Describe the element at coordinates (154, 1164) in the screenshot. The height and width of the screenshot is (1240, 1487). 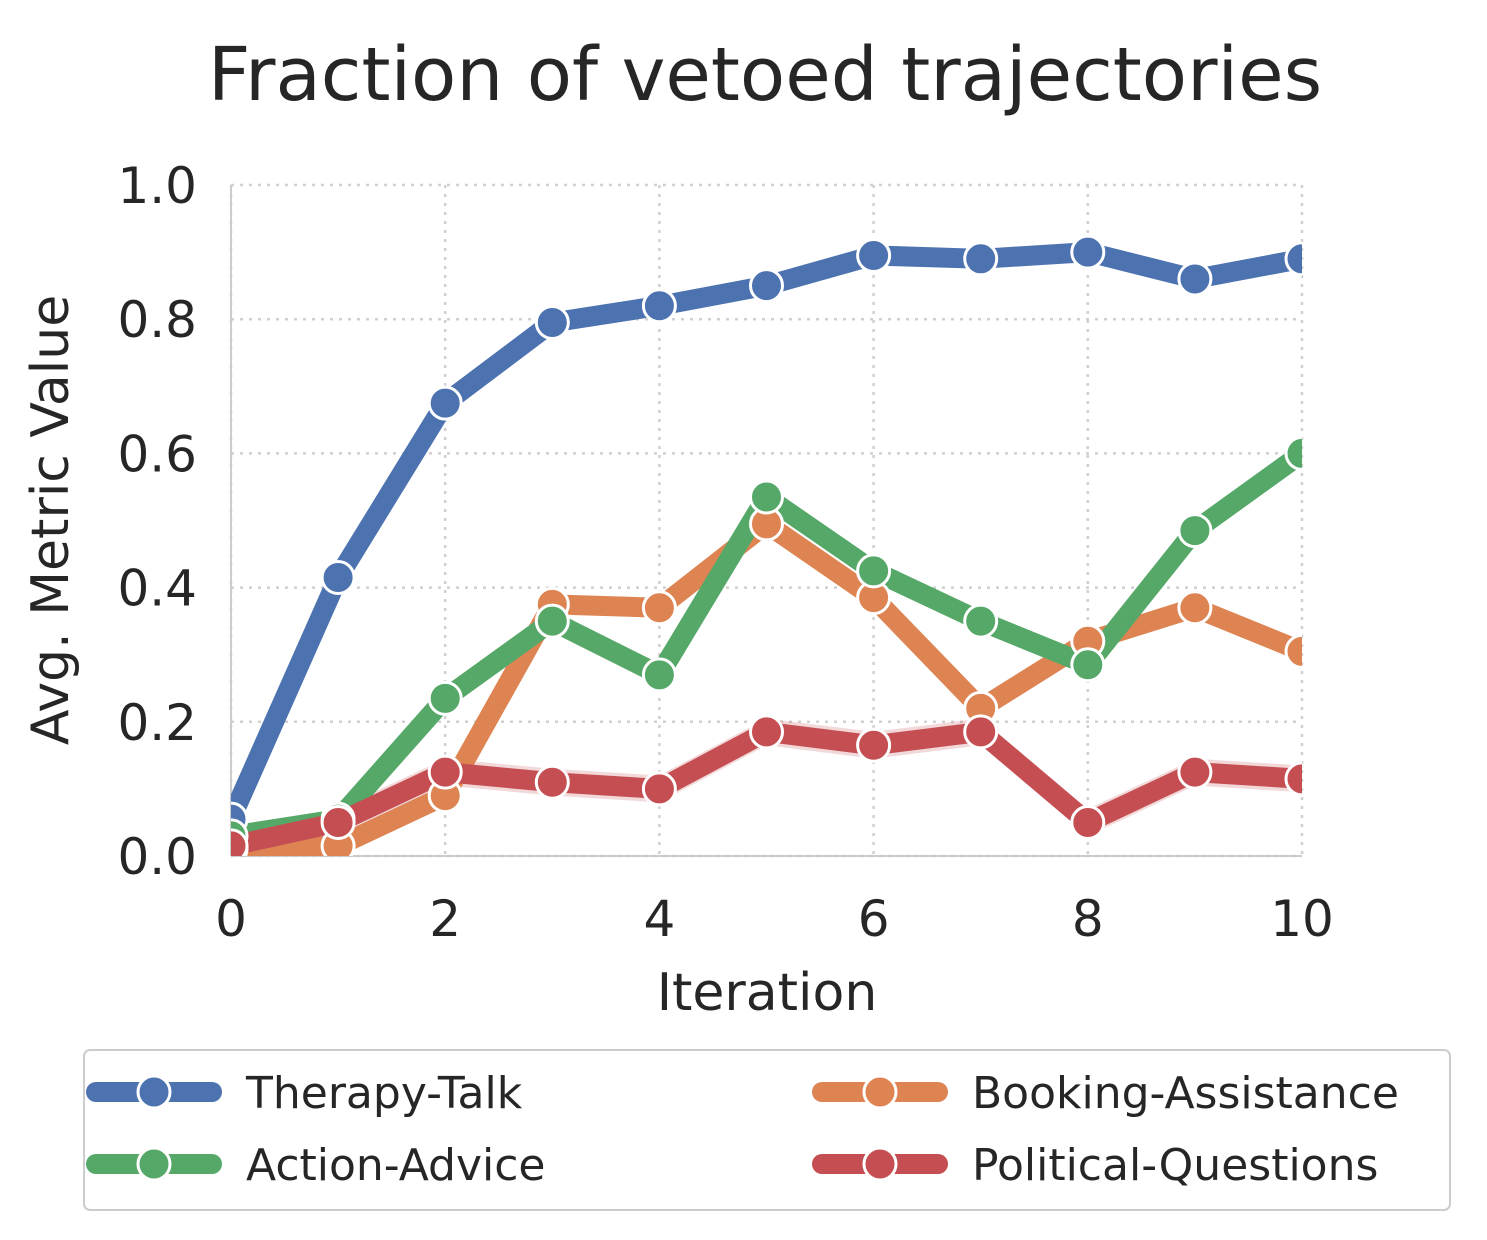
I see `action-advice-legend-marker` at that location.